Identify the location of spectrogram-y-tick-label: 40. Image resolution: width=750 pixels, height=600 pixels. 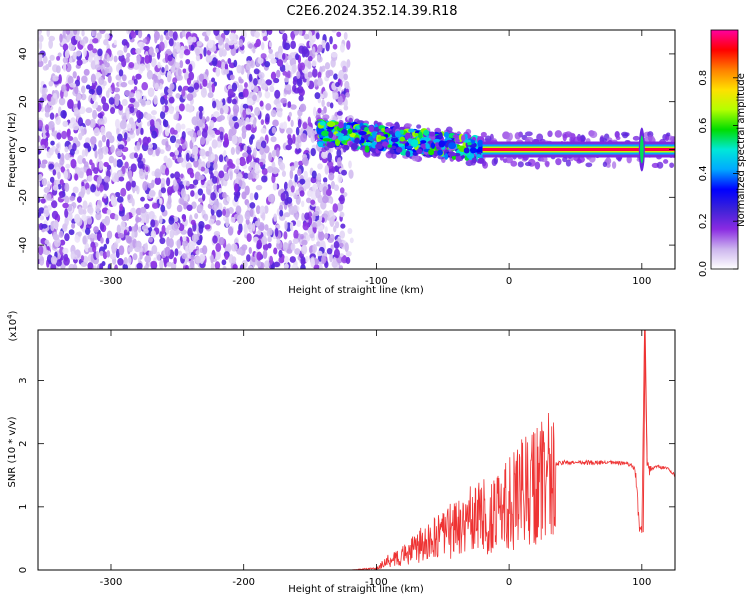
(23, 54).